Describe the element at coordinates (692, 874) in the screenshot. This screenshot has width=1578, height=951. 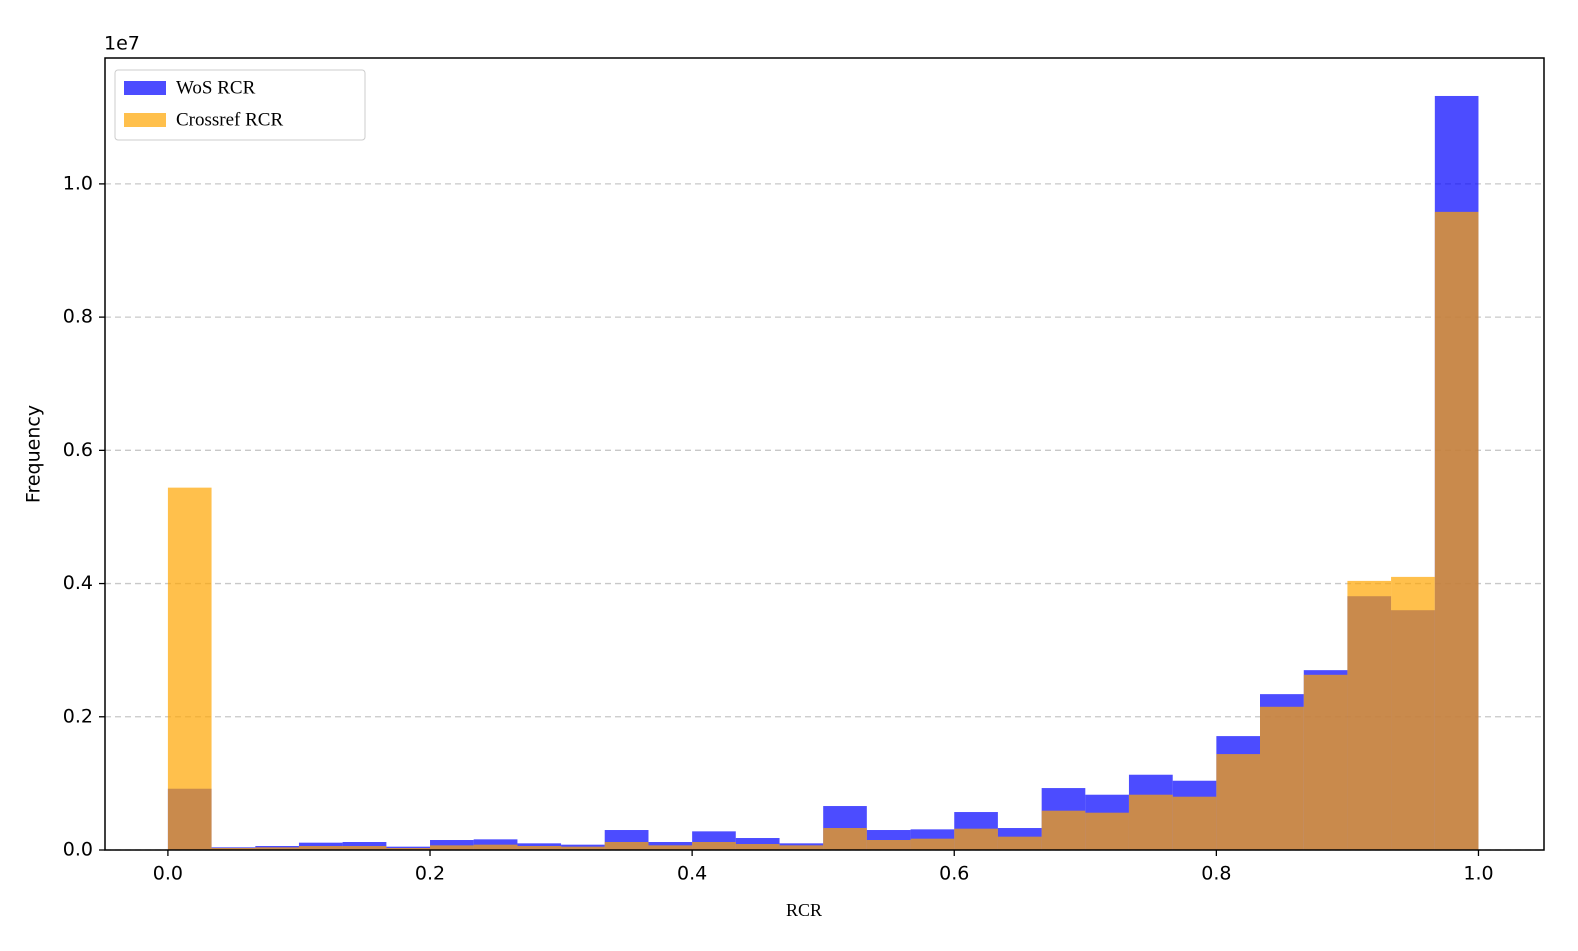
I see `x-tick-label: 0.4` at that location.